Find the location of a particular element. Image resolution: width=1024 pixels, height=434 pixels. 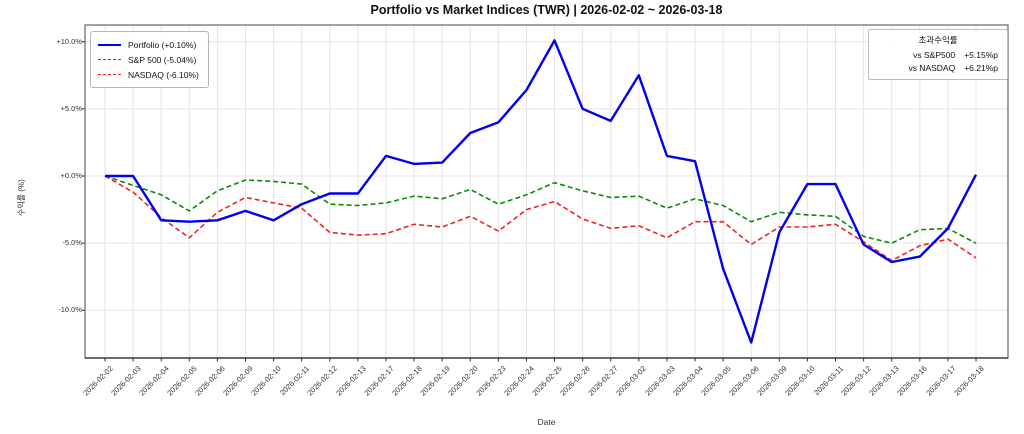

legend-label-nasdaq: NASDAQ (-6.10%) is located at coordinates (163, 74).